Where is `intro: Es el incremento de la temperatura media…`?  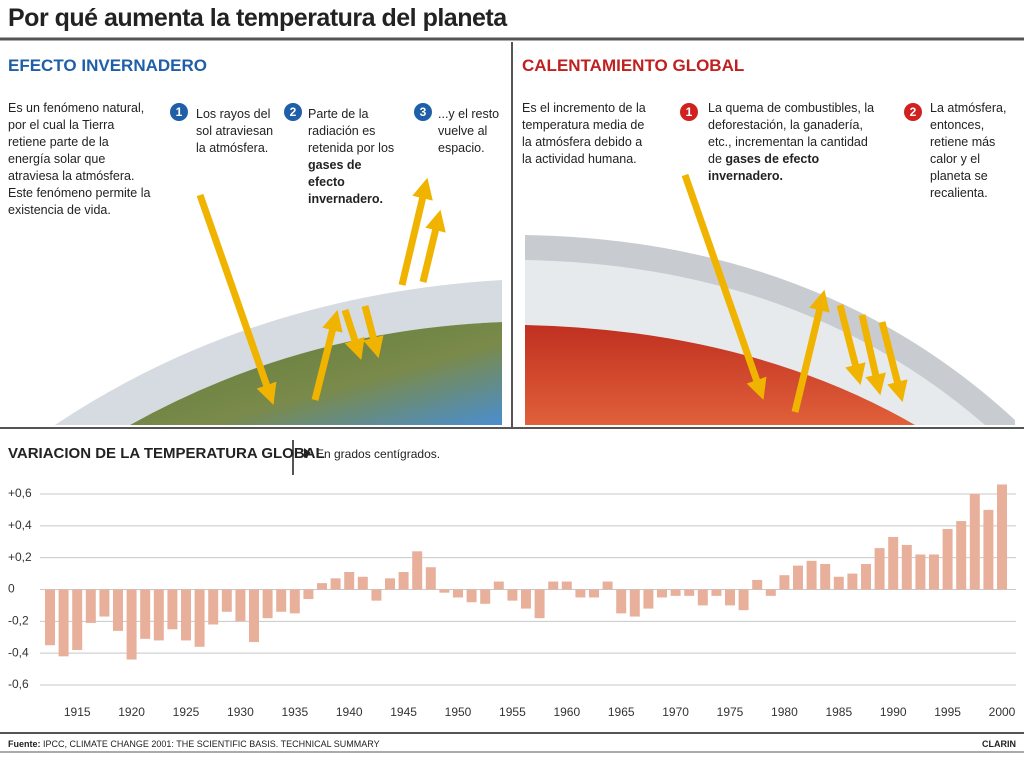 intro: Es el incremento de la temperatura media… is located at coordinates (584, 133).